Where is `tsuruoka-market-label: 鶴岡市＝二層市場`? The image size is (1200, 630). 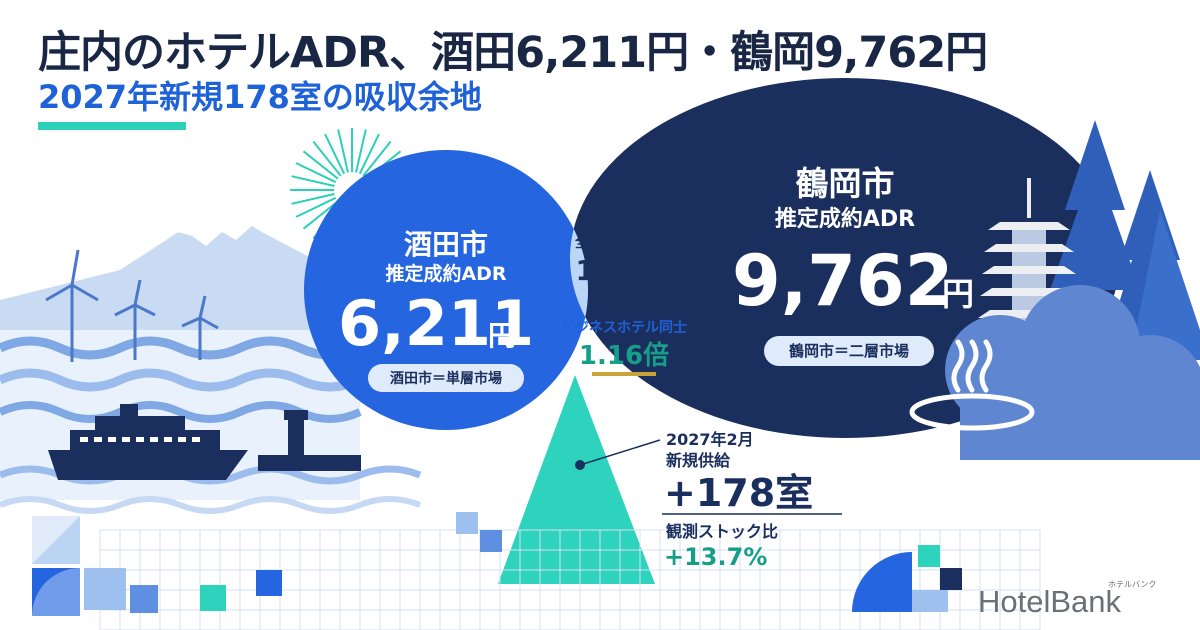
tsuruoka-market-label: 鶴岡市＝二層市場 is located at coordinates (849, 351).